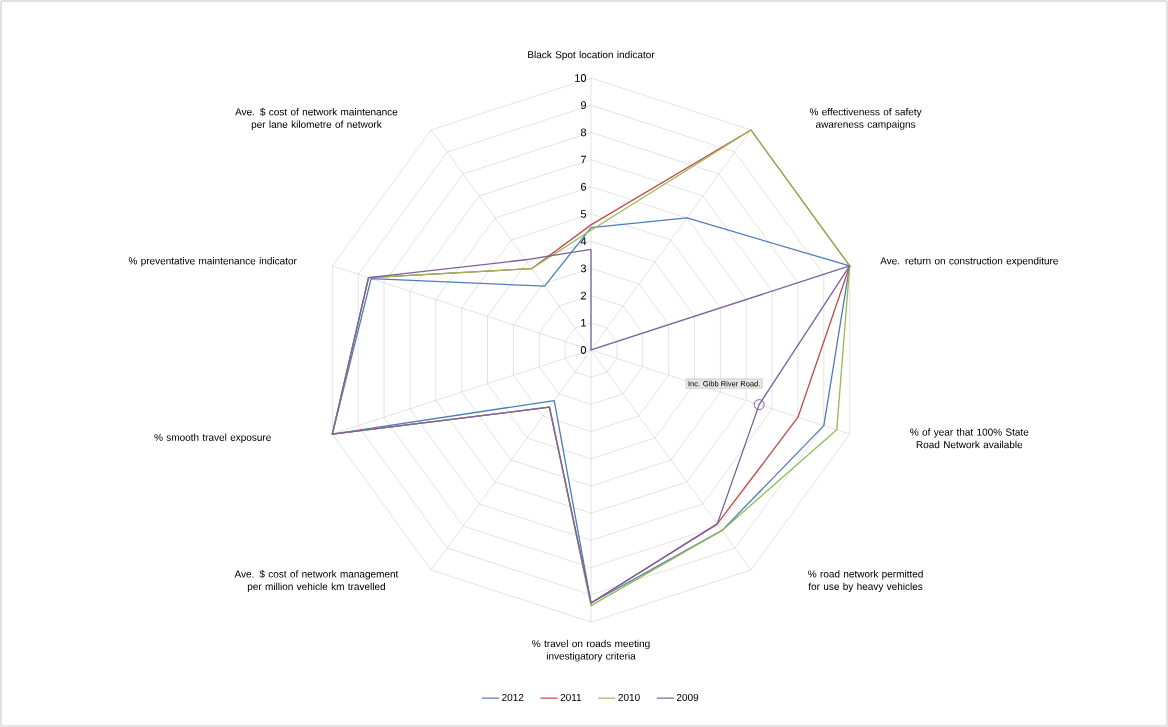 This screenshot has height=727, width=1168. Describe the element at coordinates (316, 581) in the screenshot. I see `spoke-label: Ave. $ cost of network management per million vehicle km travelled` at that location.